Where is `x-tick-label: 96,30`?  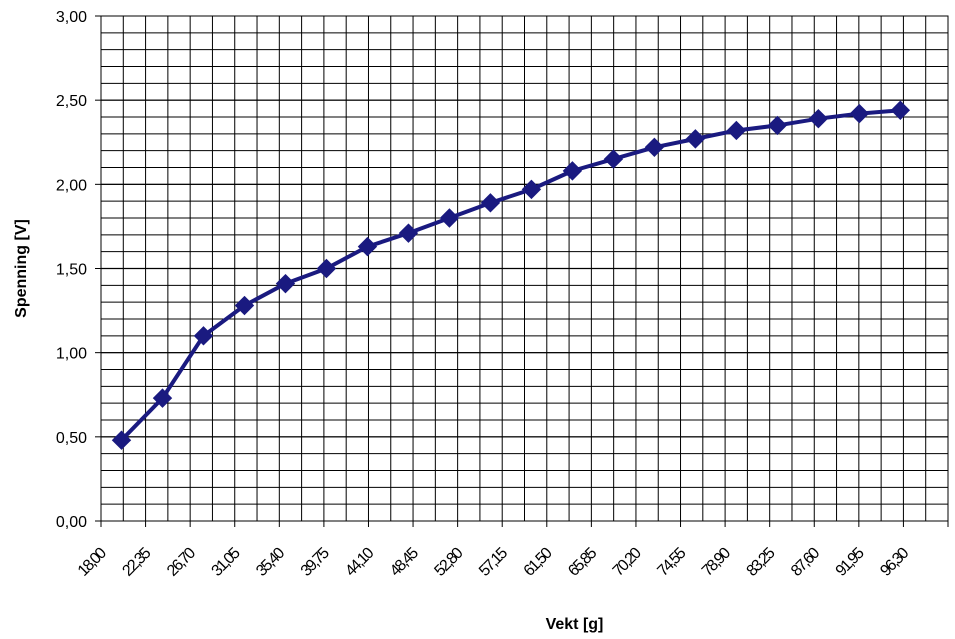 x-tick-label: 96,30 is located at coordinates (894, 561).